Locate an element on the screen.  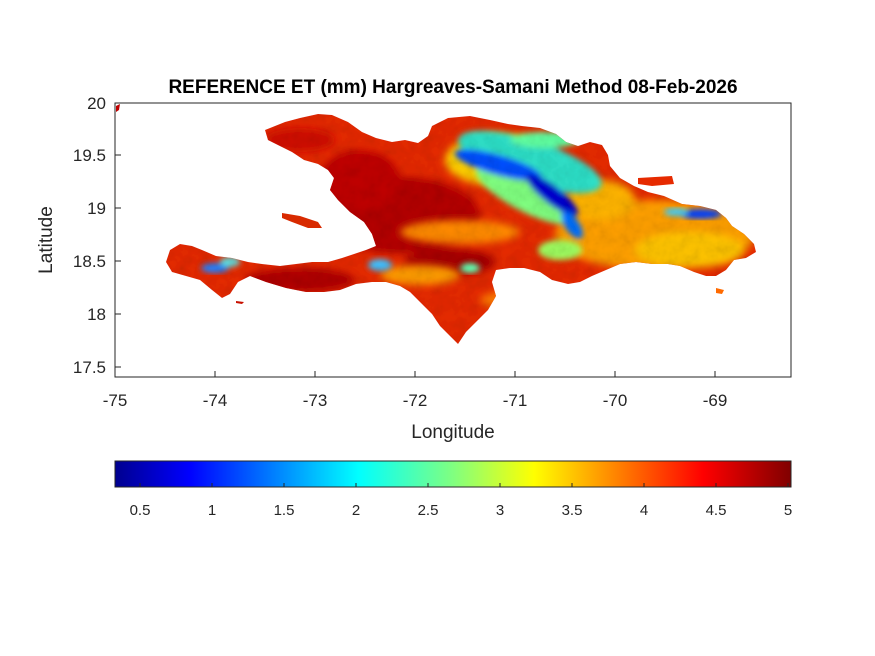
cayo-north is located at coordinates (656, 181).